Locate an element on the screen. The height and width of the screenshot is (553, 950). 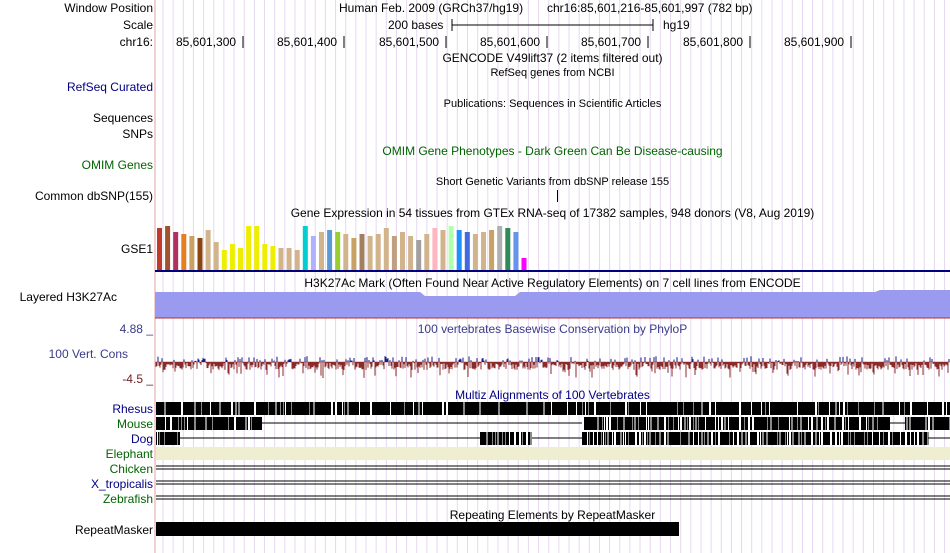
sequences-label: Sequences is located at coordinates (122, 118).